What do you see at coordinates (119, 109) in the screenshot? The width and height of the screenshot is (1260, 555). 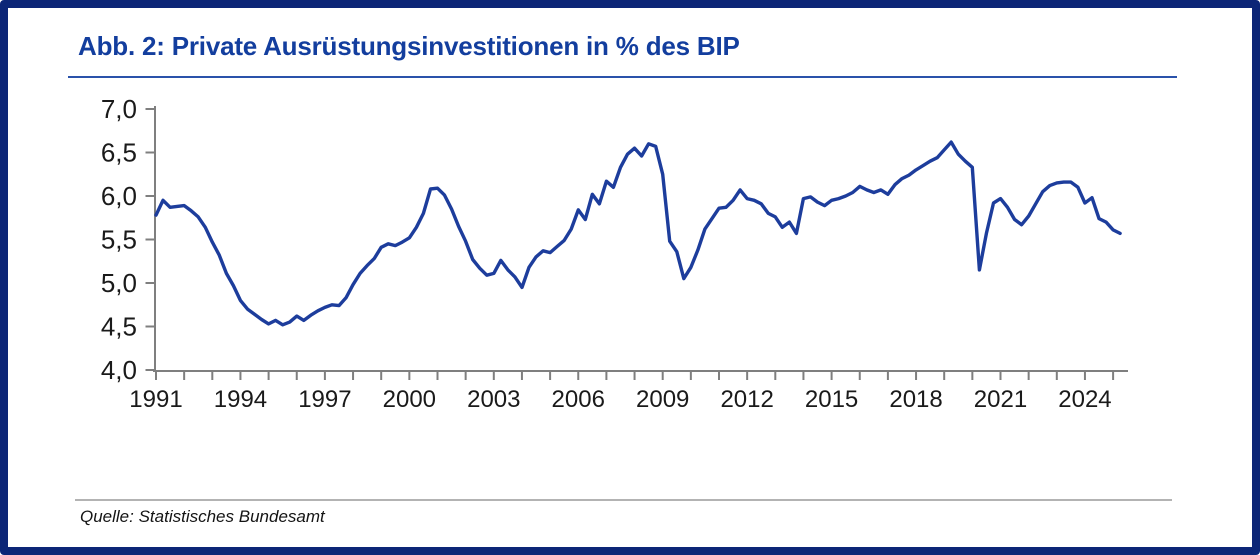 I see `y-tick-label: 7,0` at bounding box center [119, 109].